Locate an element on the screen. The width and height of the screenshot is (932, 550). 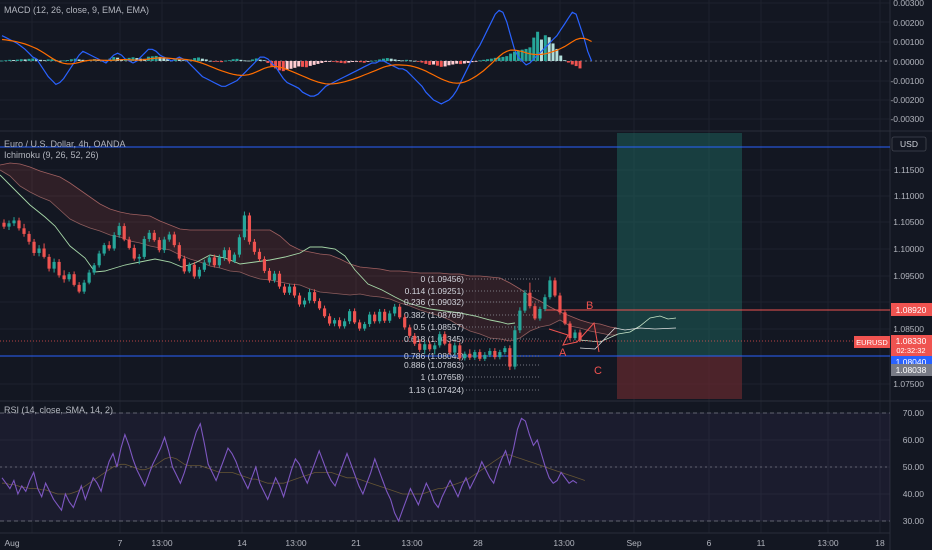
rsi-title: RSI (14, close, SMA, 14, 2) is located at coordinates (58, 410).